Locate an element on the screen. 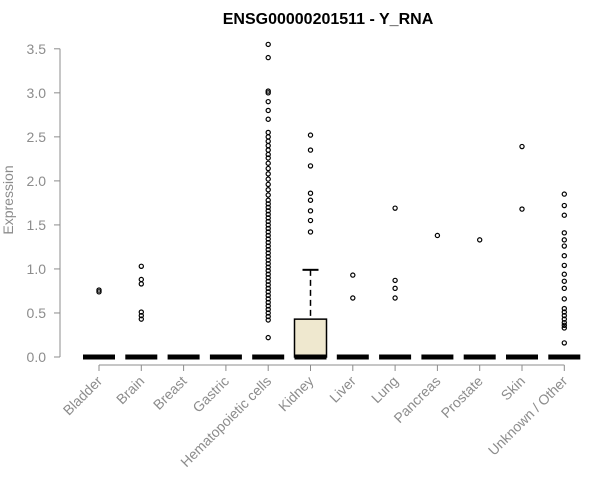  x-tick-label: Bladder is located at coordinates (83, 396).